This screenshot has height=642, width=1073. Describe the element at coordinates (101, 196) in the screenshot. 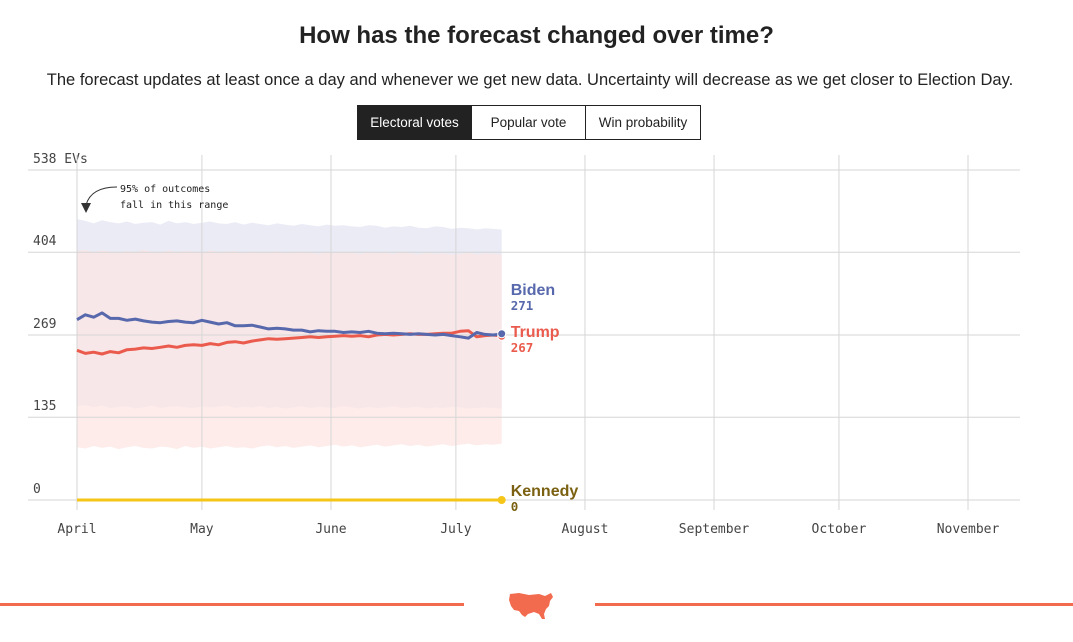

I see `annotation-arrow-line` at that location.